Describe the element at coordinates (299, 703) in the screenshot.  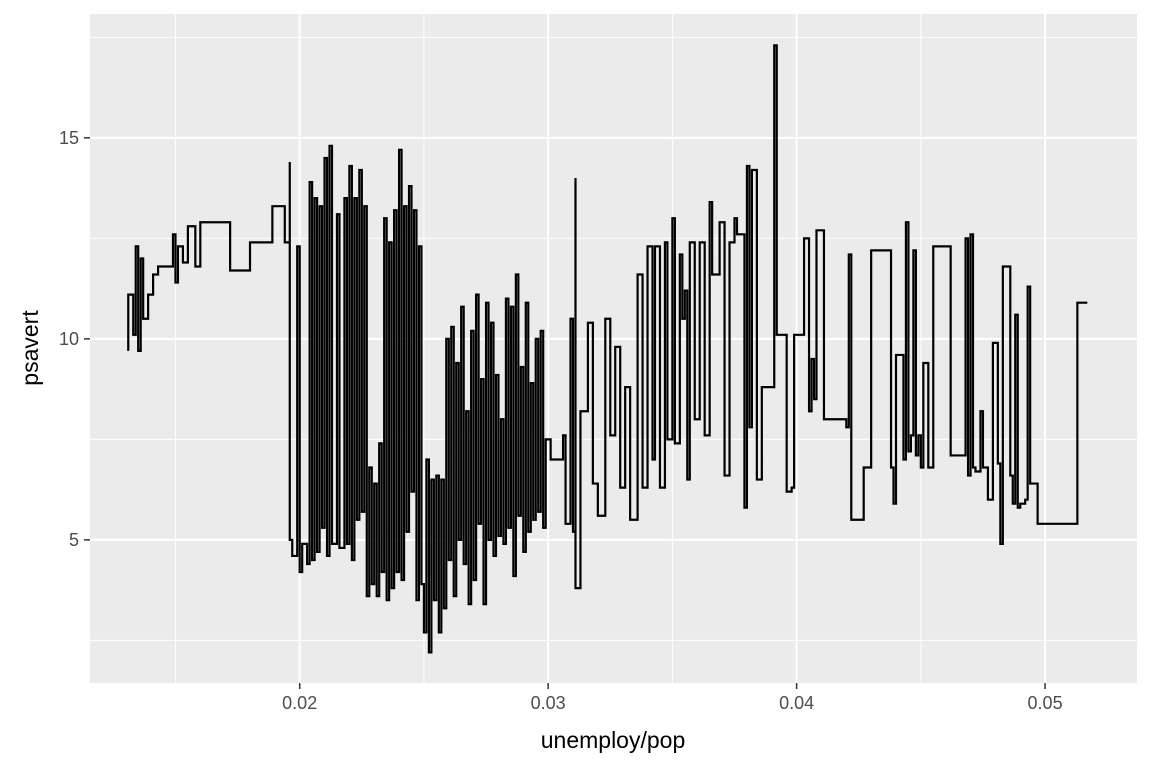
I see `x-tick-label: 0.02` at that location.